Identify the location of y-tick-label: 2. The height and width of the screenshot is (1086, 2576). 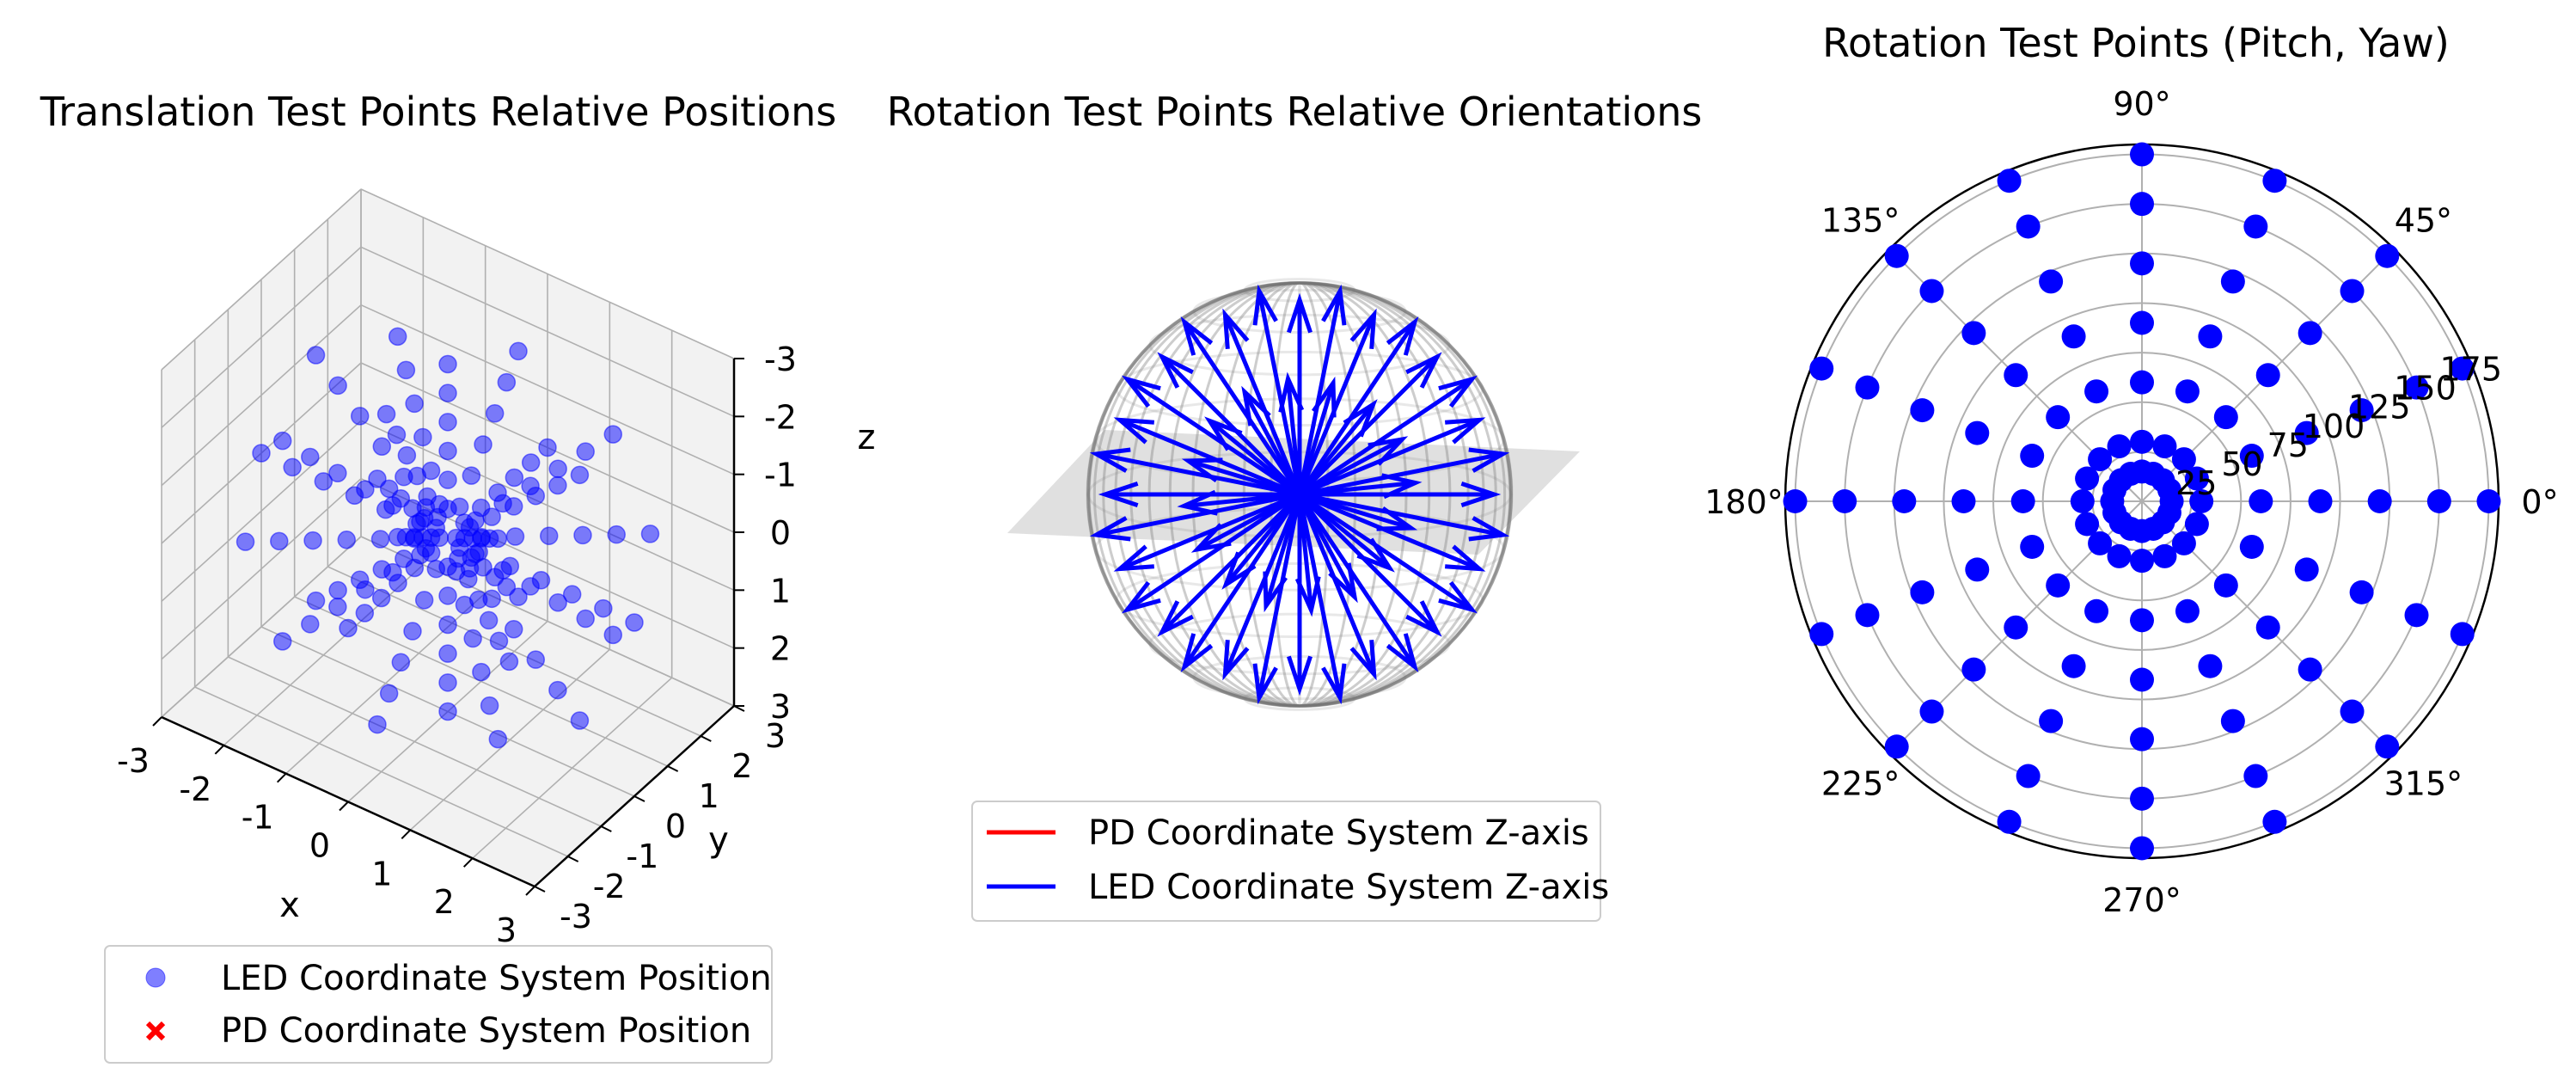
(741, 766).